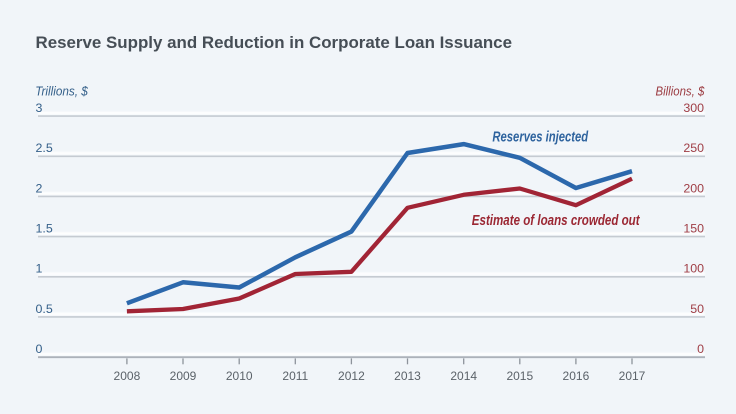 The height and width of the screenshot is (414, 736). I want to click on svg-text: 50, so click(697, 309).